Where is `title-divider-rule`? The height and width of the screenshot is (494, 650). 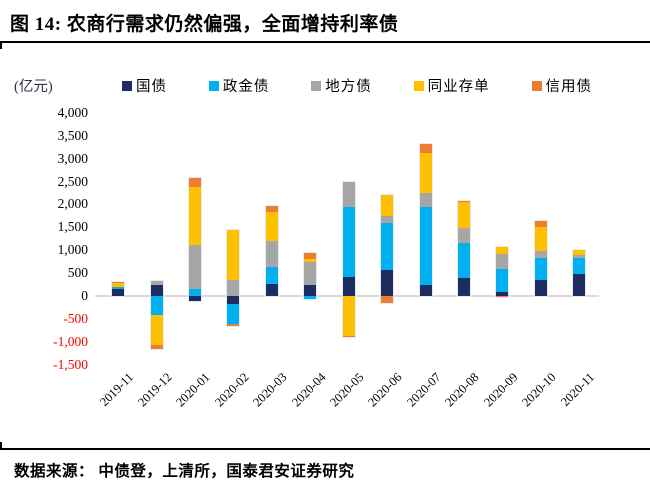
title-divider-rule is located at coordinates (325, 42).